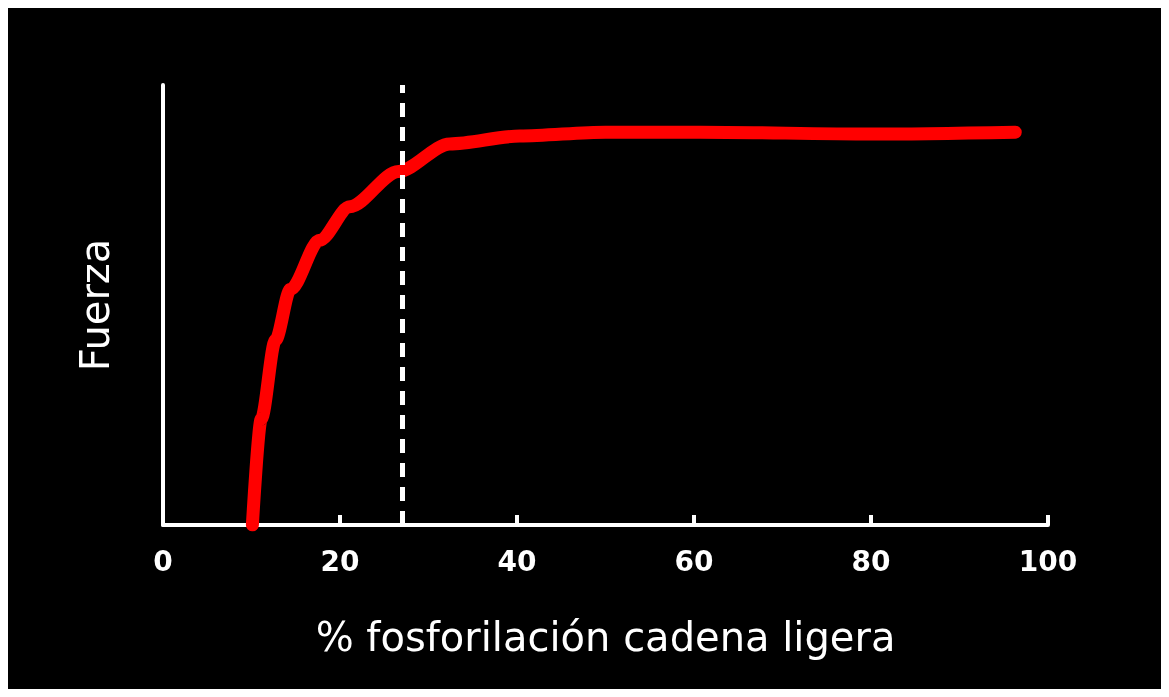  What do you see at coordinates (694, 561) in the screenshot?
I see `x-tick-label: 60` at bounding box center [694, 561].